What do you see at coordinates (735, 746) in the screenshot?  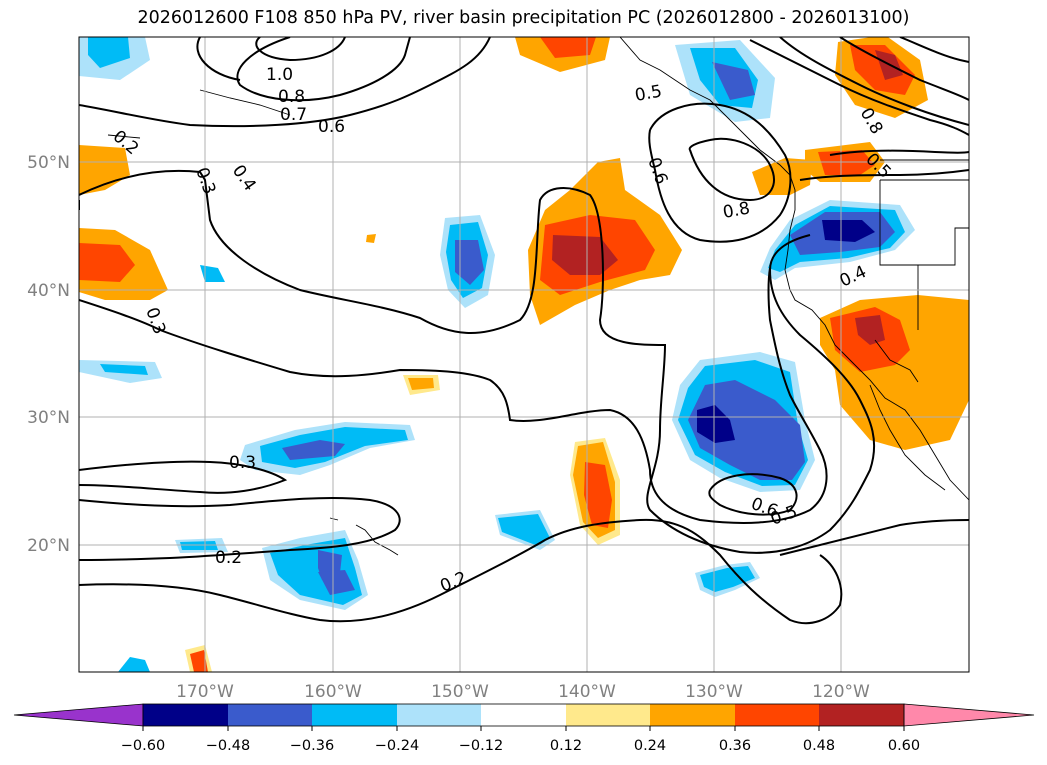 I see `colorbar-tick: 0.36` at bounding box center [735, 746].